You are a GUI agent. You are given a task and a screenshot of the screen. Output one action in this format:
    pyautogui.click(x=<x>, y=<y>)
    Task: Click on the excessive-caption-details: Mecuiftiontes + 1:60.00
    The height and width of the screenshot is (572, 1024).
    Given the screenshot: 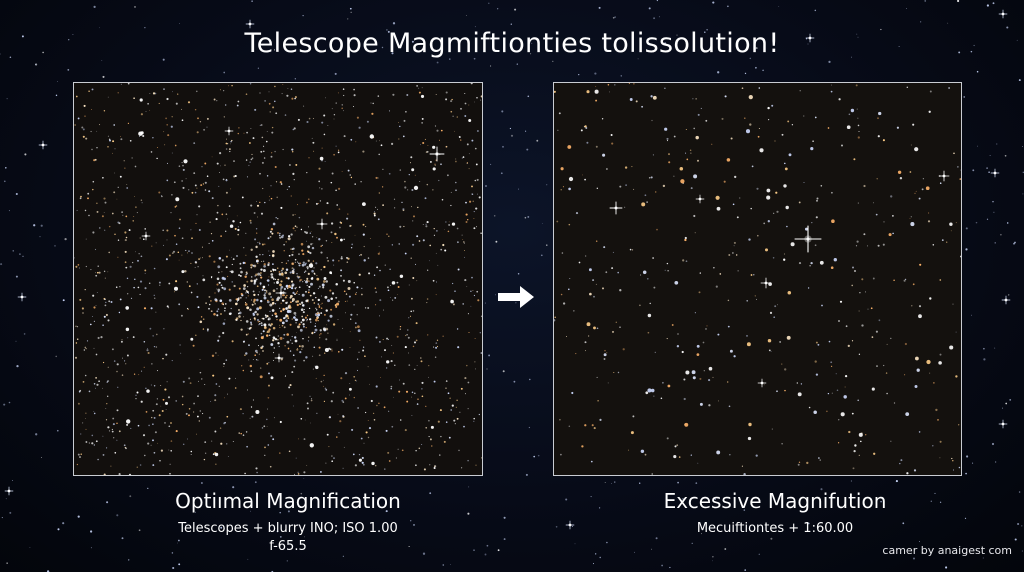 What is the action you would take?
    pyautogui.click(x=775, y=529)
    